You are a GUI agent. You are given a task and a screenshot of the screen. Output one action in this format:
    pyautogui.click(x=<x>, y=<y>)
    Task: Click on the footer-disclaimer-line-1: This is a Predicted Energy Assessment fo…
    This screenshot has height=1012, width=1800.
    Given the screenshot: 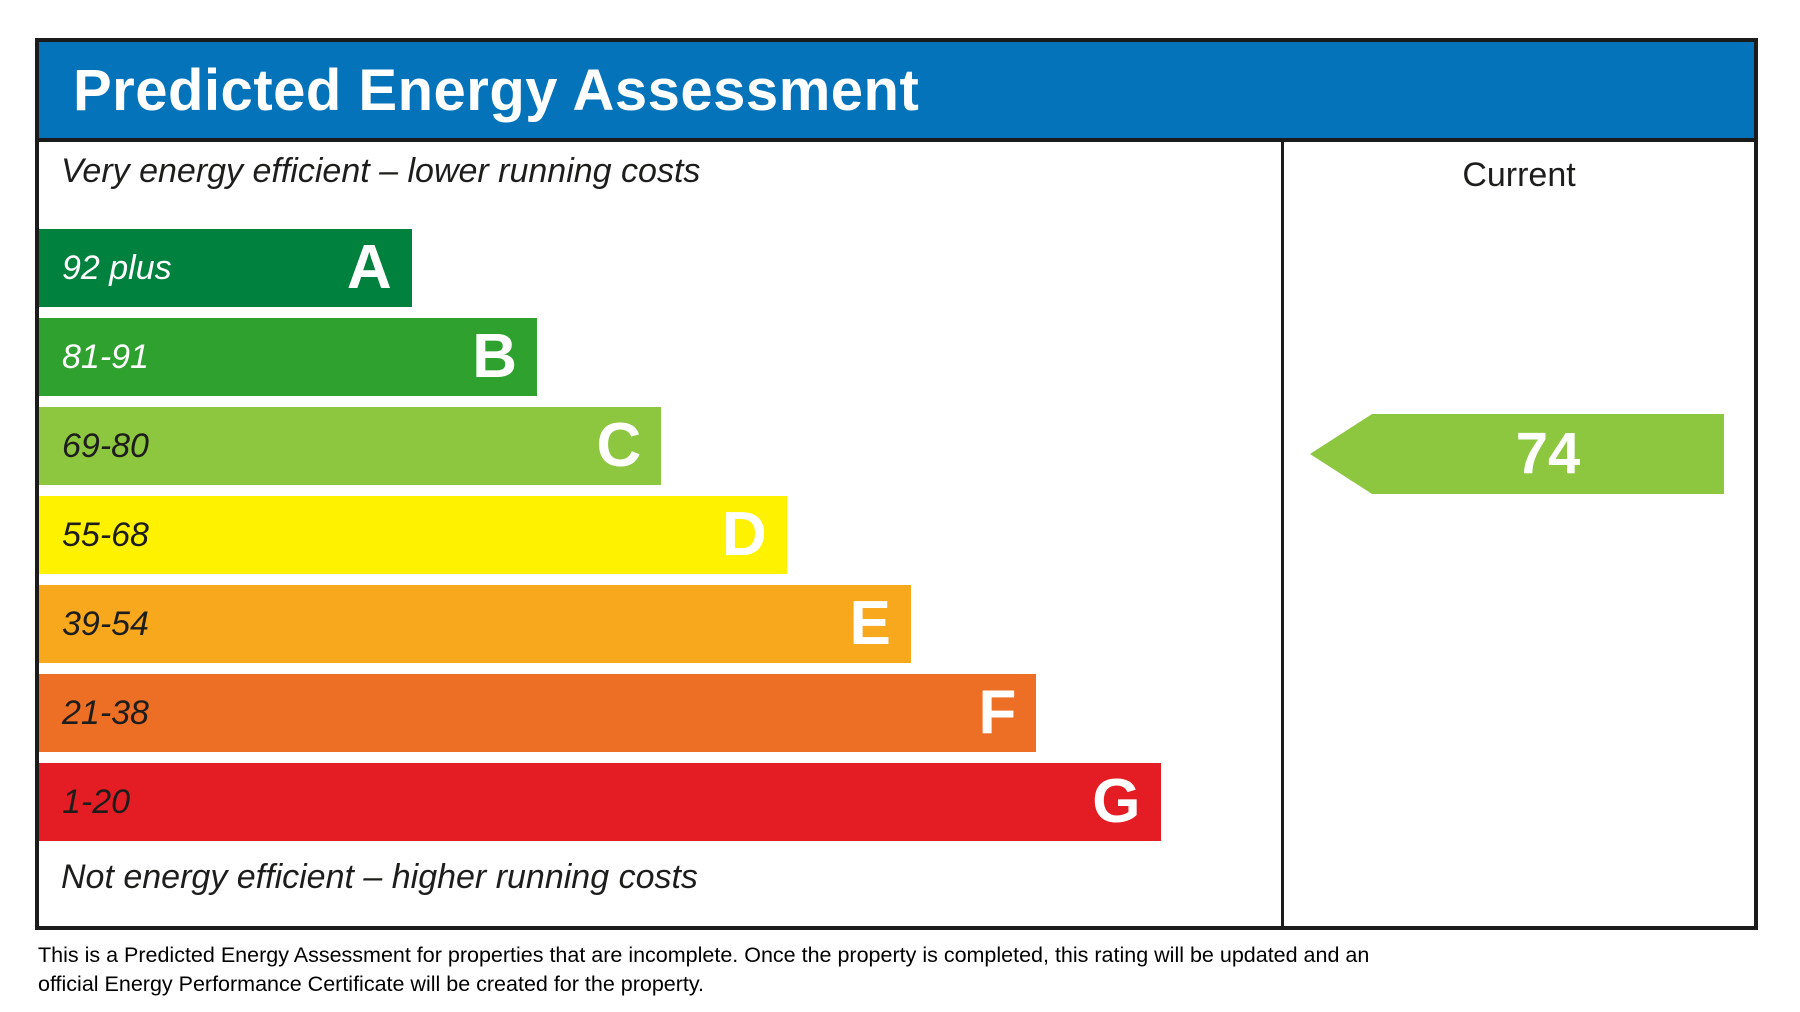 What is the action you would take?
    pyautogui.click(x=704, y=955)
    